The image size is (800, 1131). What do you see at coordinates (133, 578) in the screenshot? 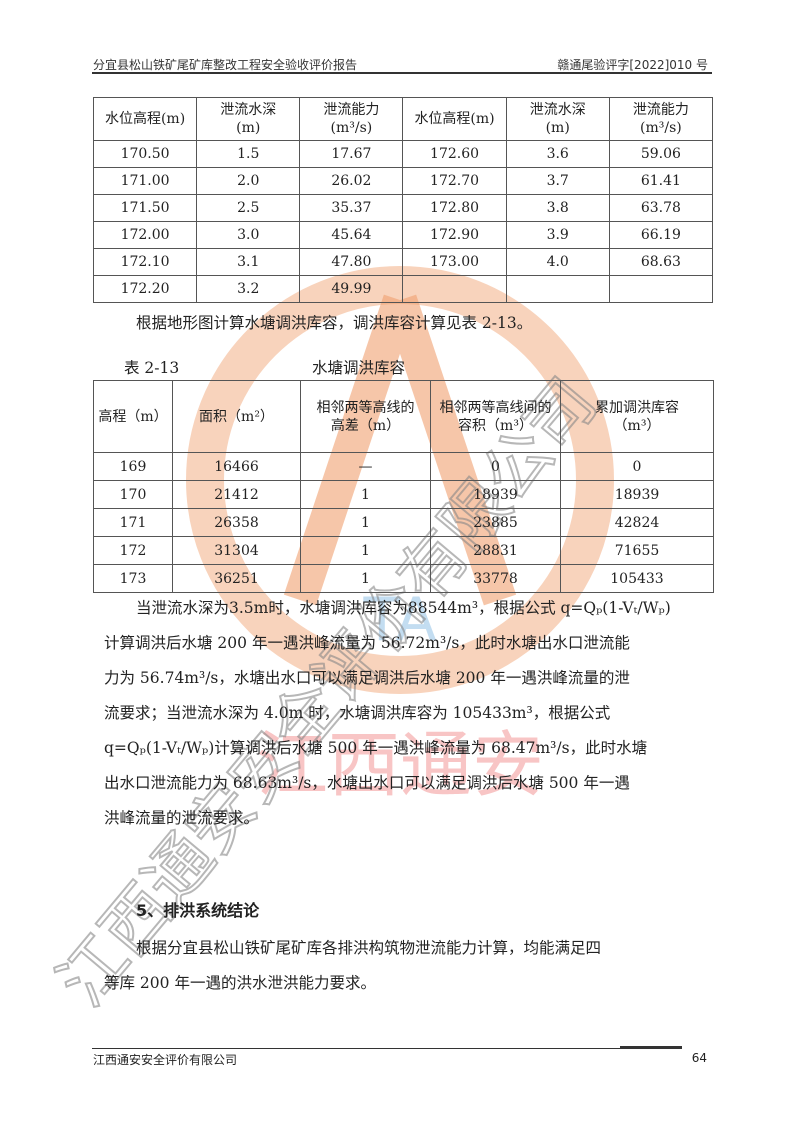
I see `table-cell: 173` at bounding box center [133, 578].